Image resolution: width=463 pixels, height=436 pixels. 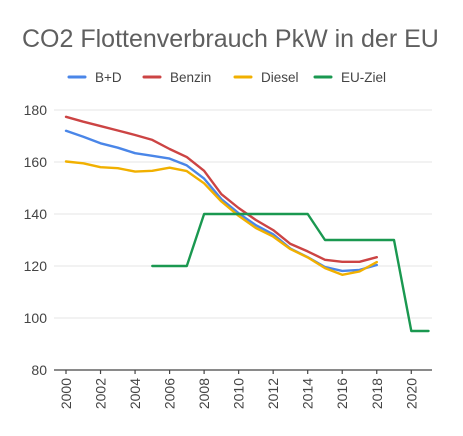 I want to click on y-tick-label: 180, so click(x=36, y=110).